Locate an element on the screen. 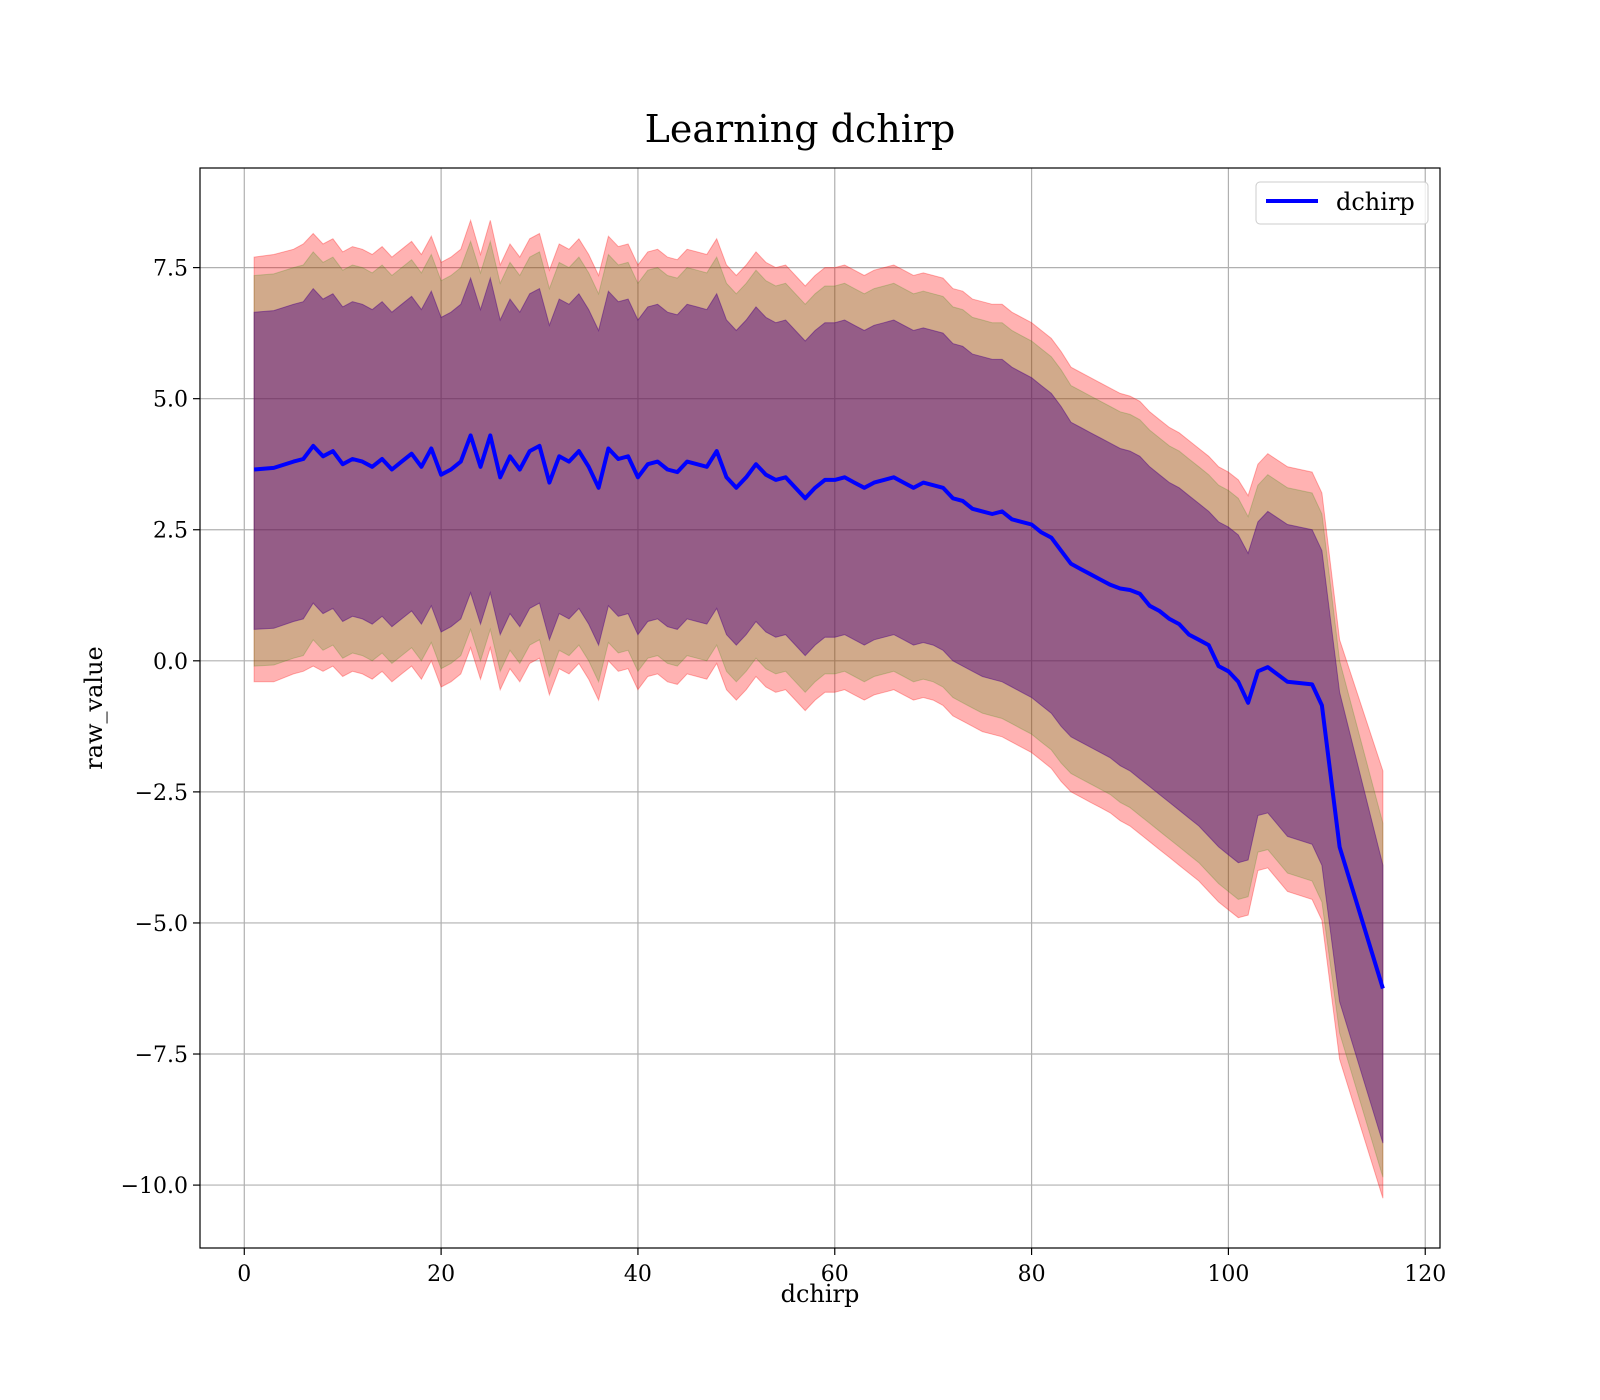 This screenshot has width=1600, height=1400. y-tick-label: 2.5 is located at coordinates (170, 531).